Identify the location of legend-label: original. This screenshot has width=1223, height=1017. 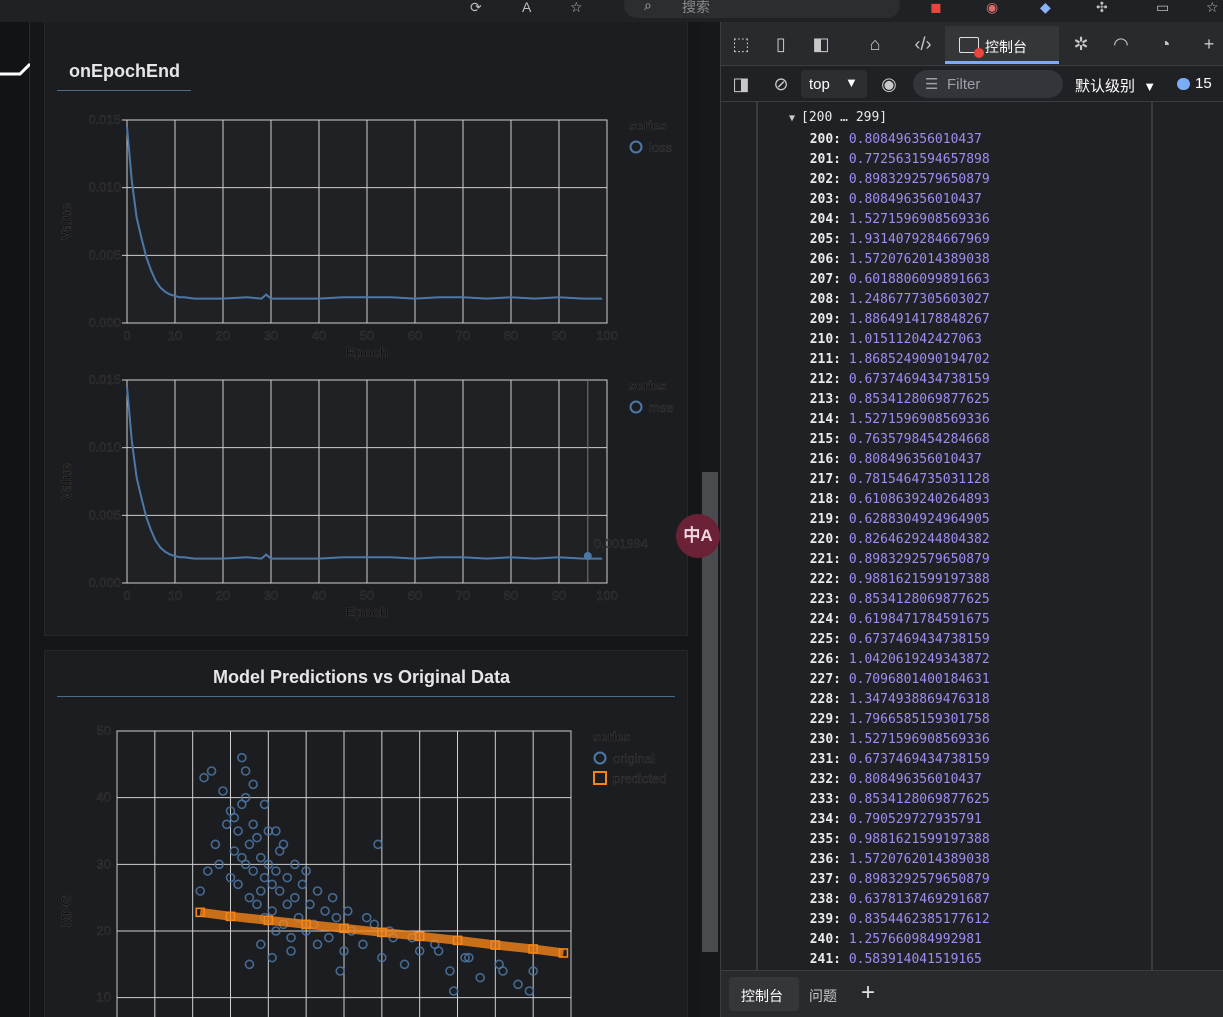
(634, 758).